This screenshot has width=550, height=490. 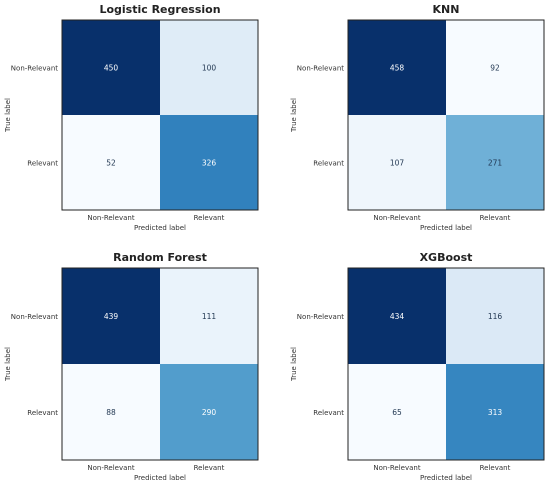 I want to click on cell-value-label: 100, so click(x=209, y=68).